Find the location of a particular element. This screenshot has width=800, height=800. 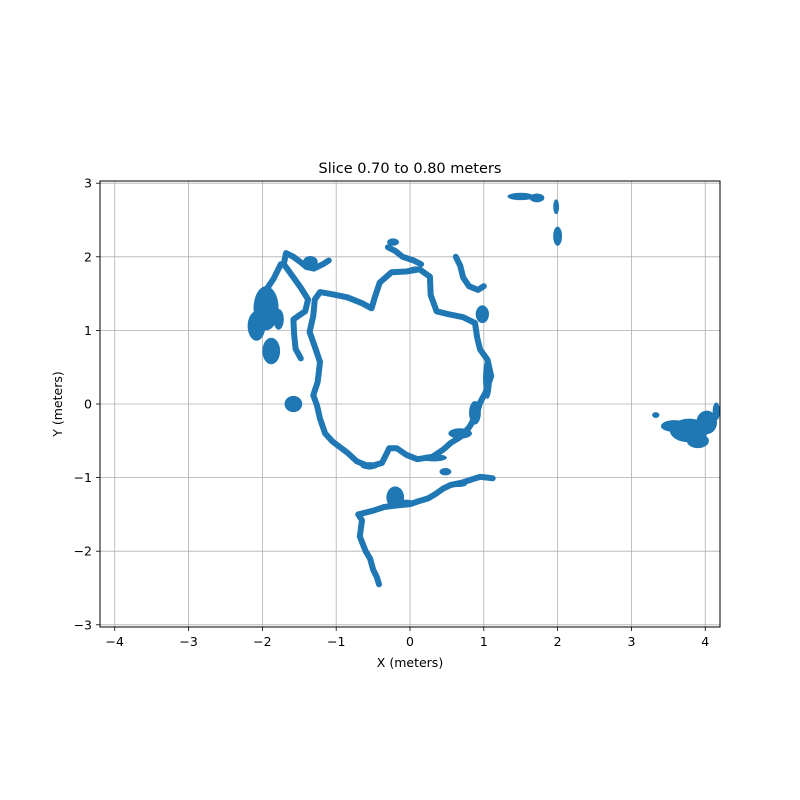

x-tick-label: 3 is located at coordinates (631, 641).